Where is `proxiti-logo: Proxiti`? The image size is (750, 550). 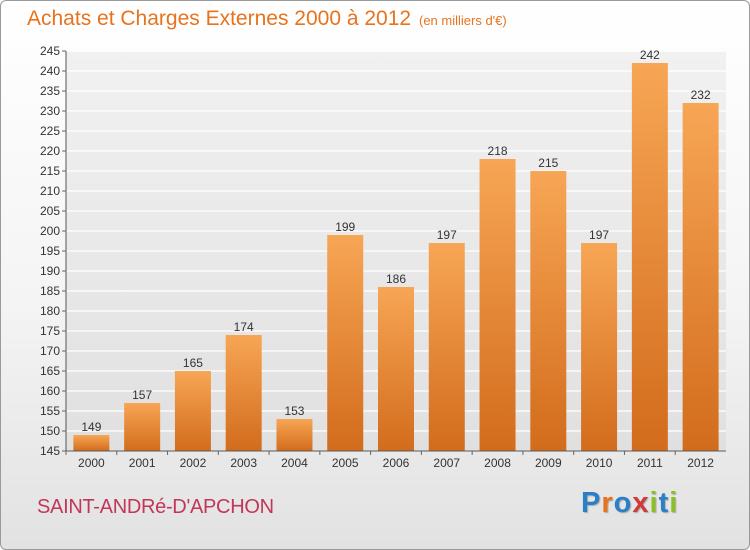
proxiti-logo: Proxiti is located at coordinates (629, 503).